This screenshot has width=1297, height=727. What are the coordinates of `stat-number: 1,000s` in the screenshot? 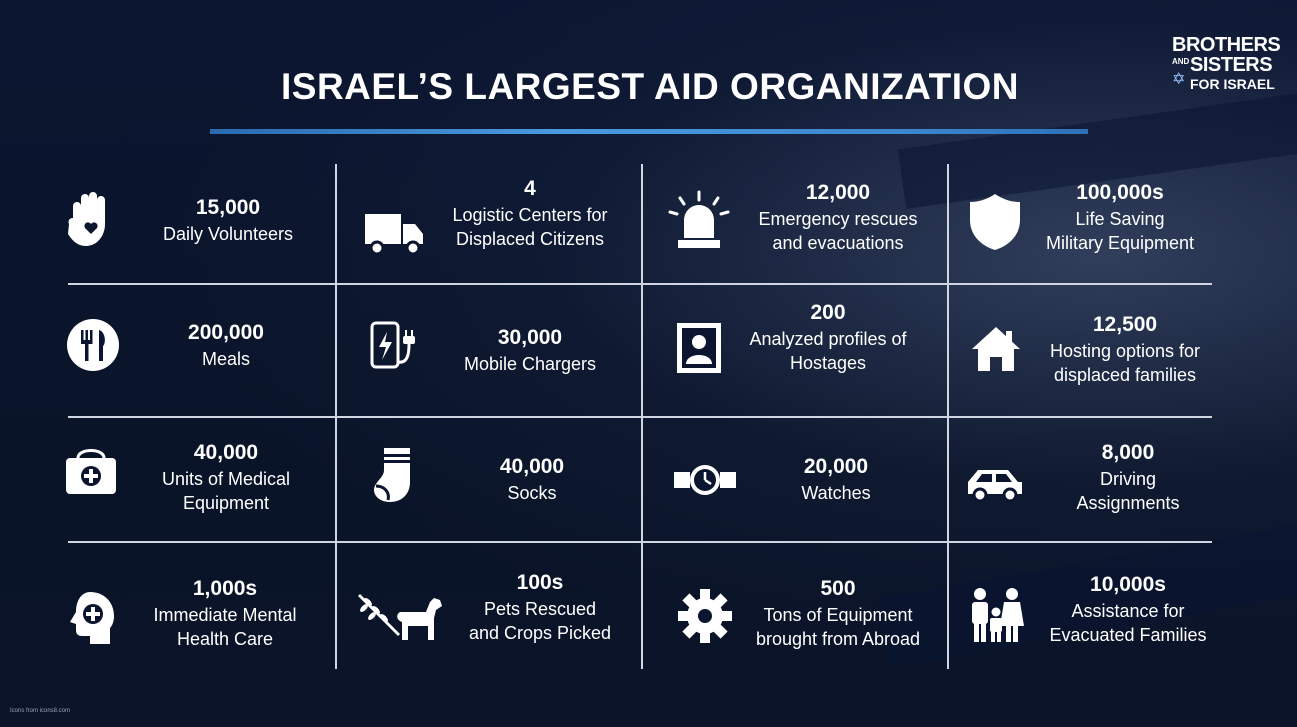 It's located at (225, 588).